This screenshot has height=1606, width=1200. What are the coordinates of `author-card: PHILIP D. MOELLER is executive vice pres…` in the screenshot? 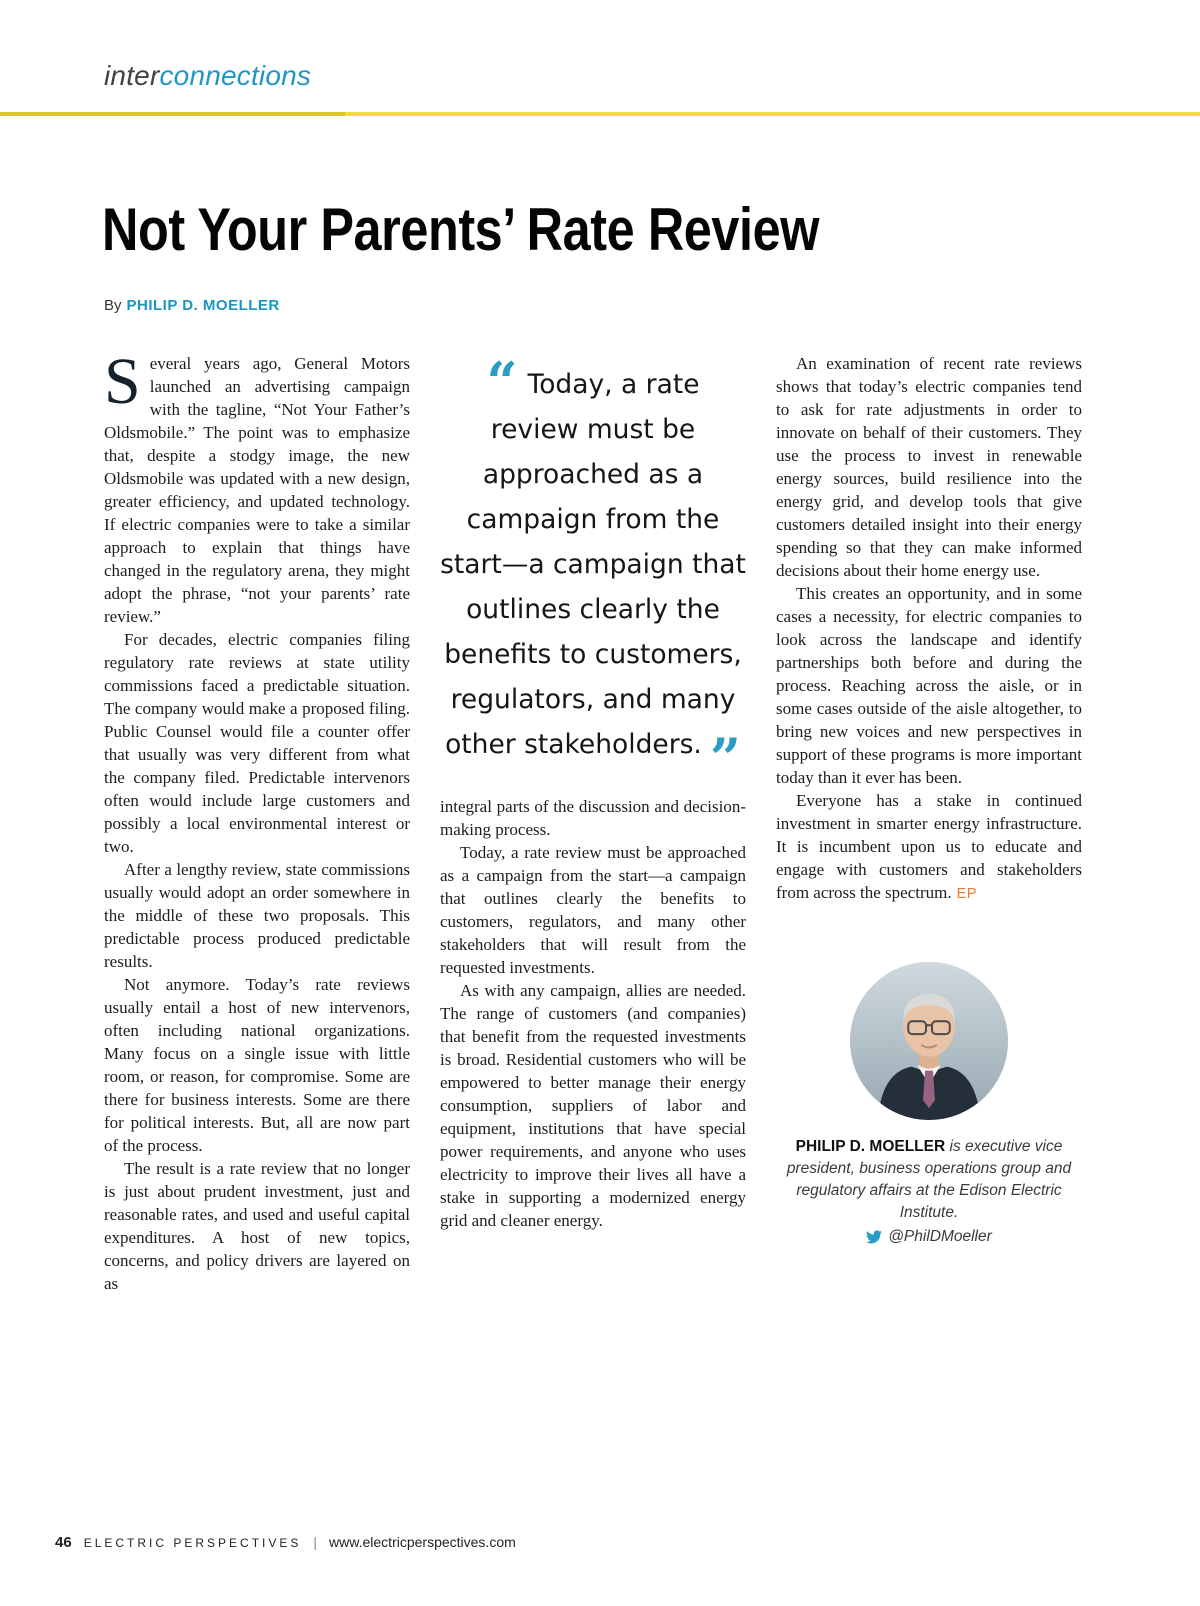 It's located at (929, 1105).